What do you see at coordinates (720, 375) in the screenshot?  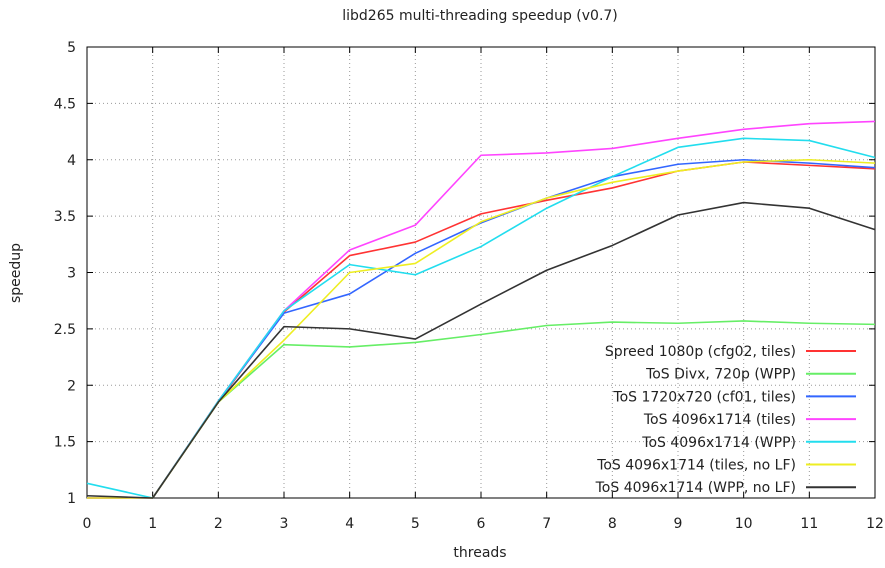 I see `legend-label: ToS Divx, 720p (WPP)` at bounding box center [720, 375].